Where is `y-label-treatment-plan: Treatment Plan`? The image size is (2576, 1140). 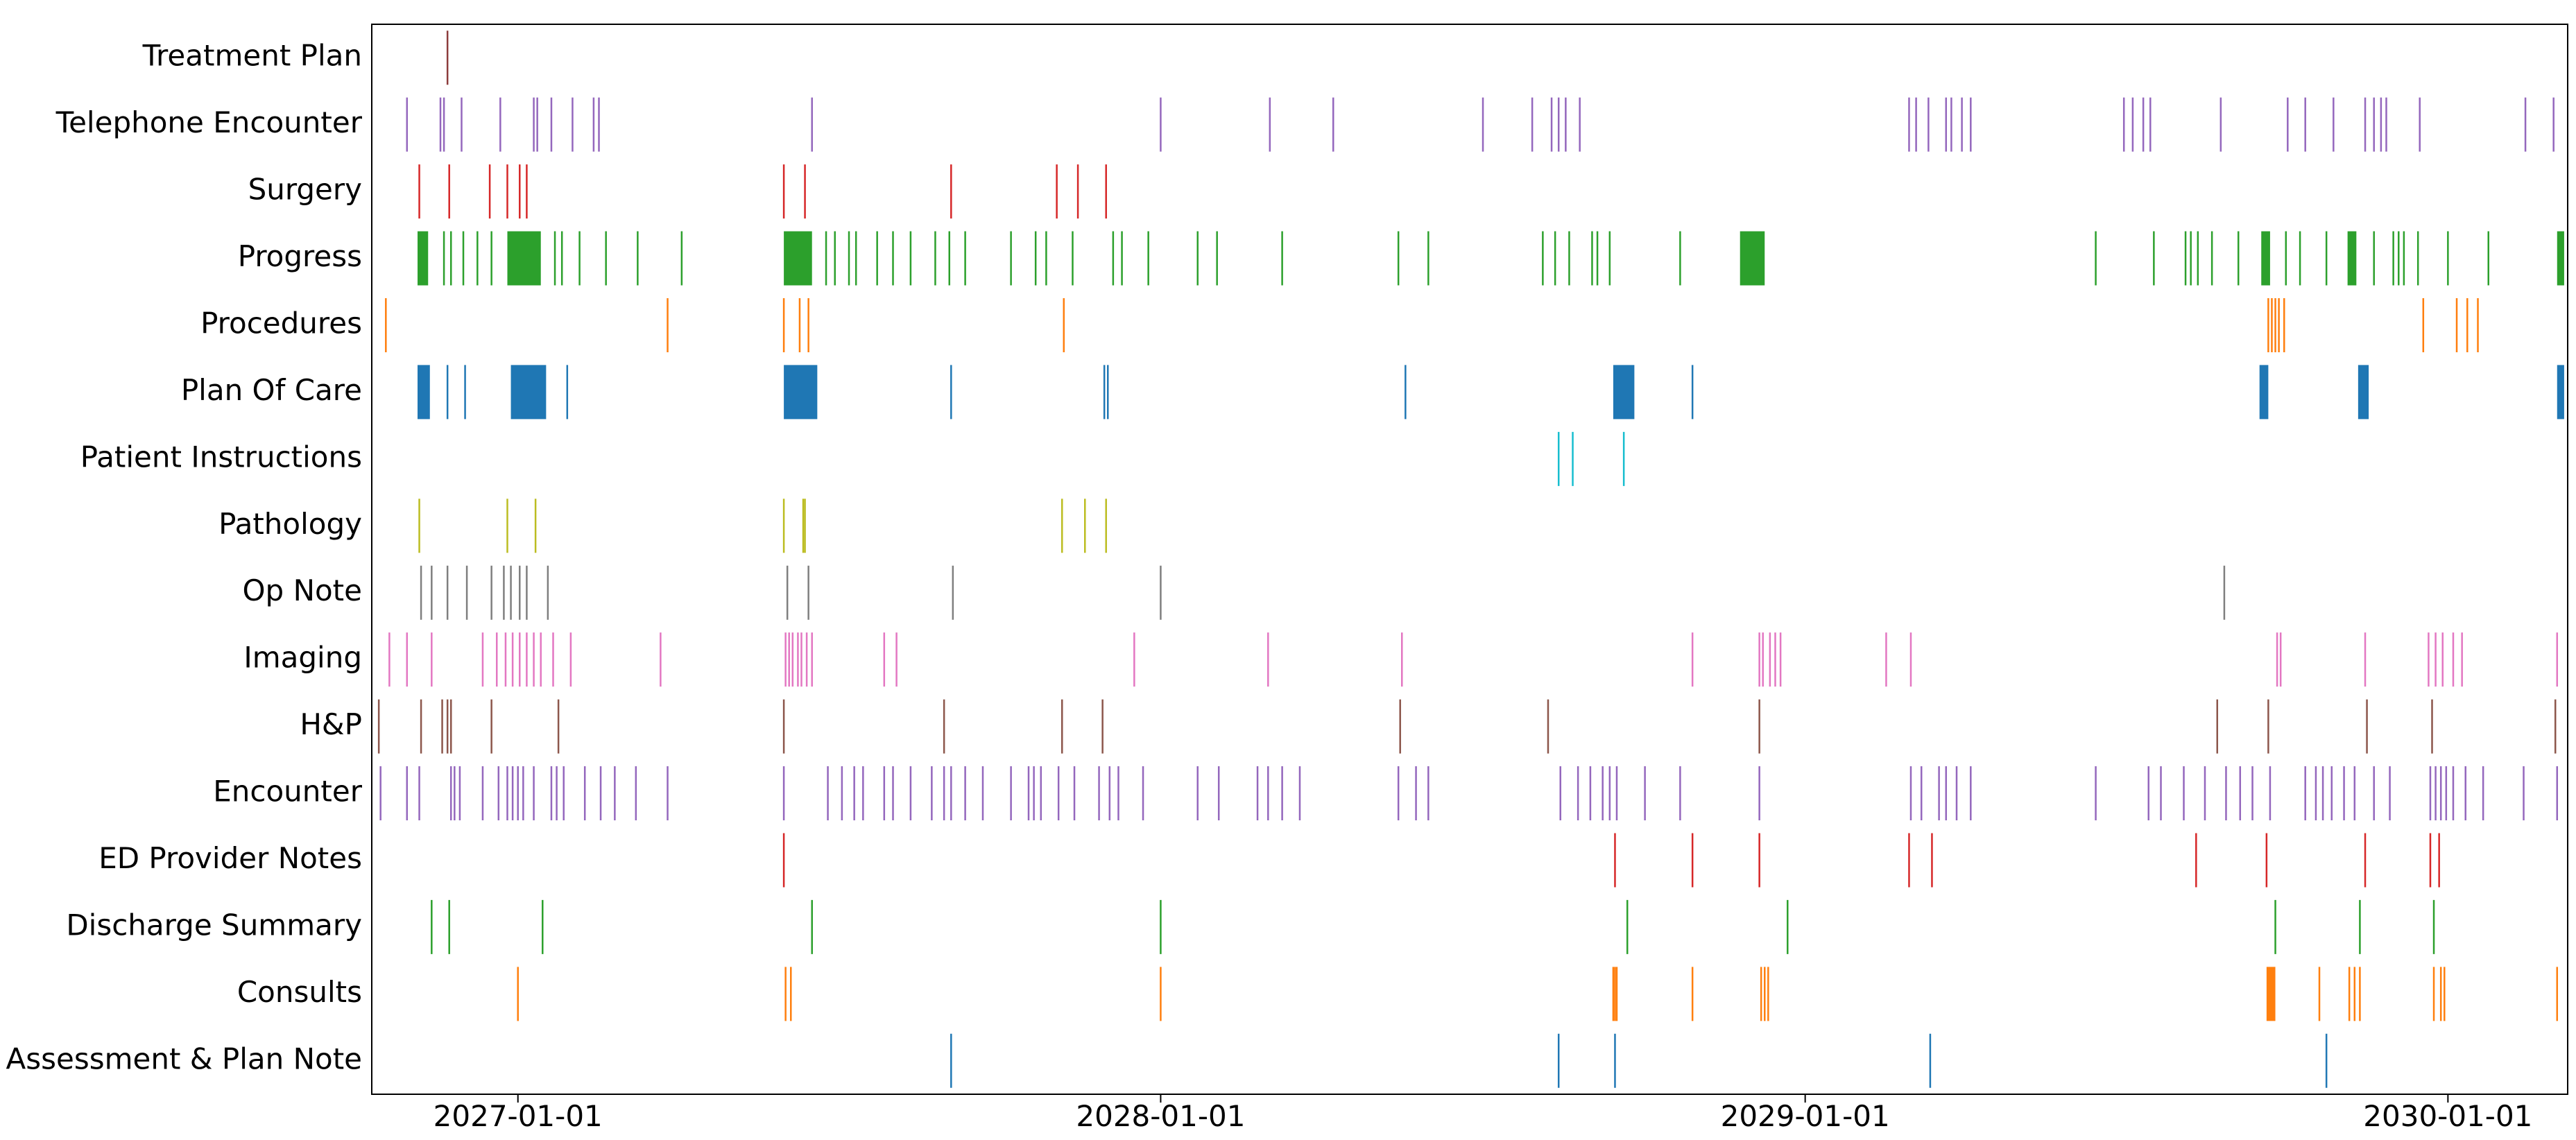
y-label-treatment-plan: Treatment Plan is located at coordinates (252, 56).